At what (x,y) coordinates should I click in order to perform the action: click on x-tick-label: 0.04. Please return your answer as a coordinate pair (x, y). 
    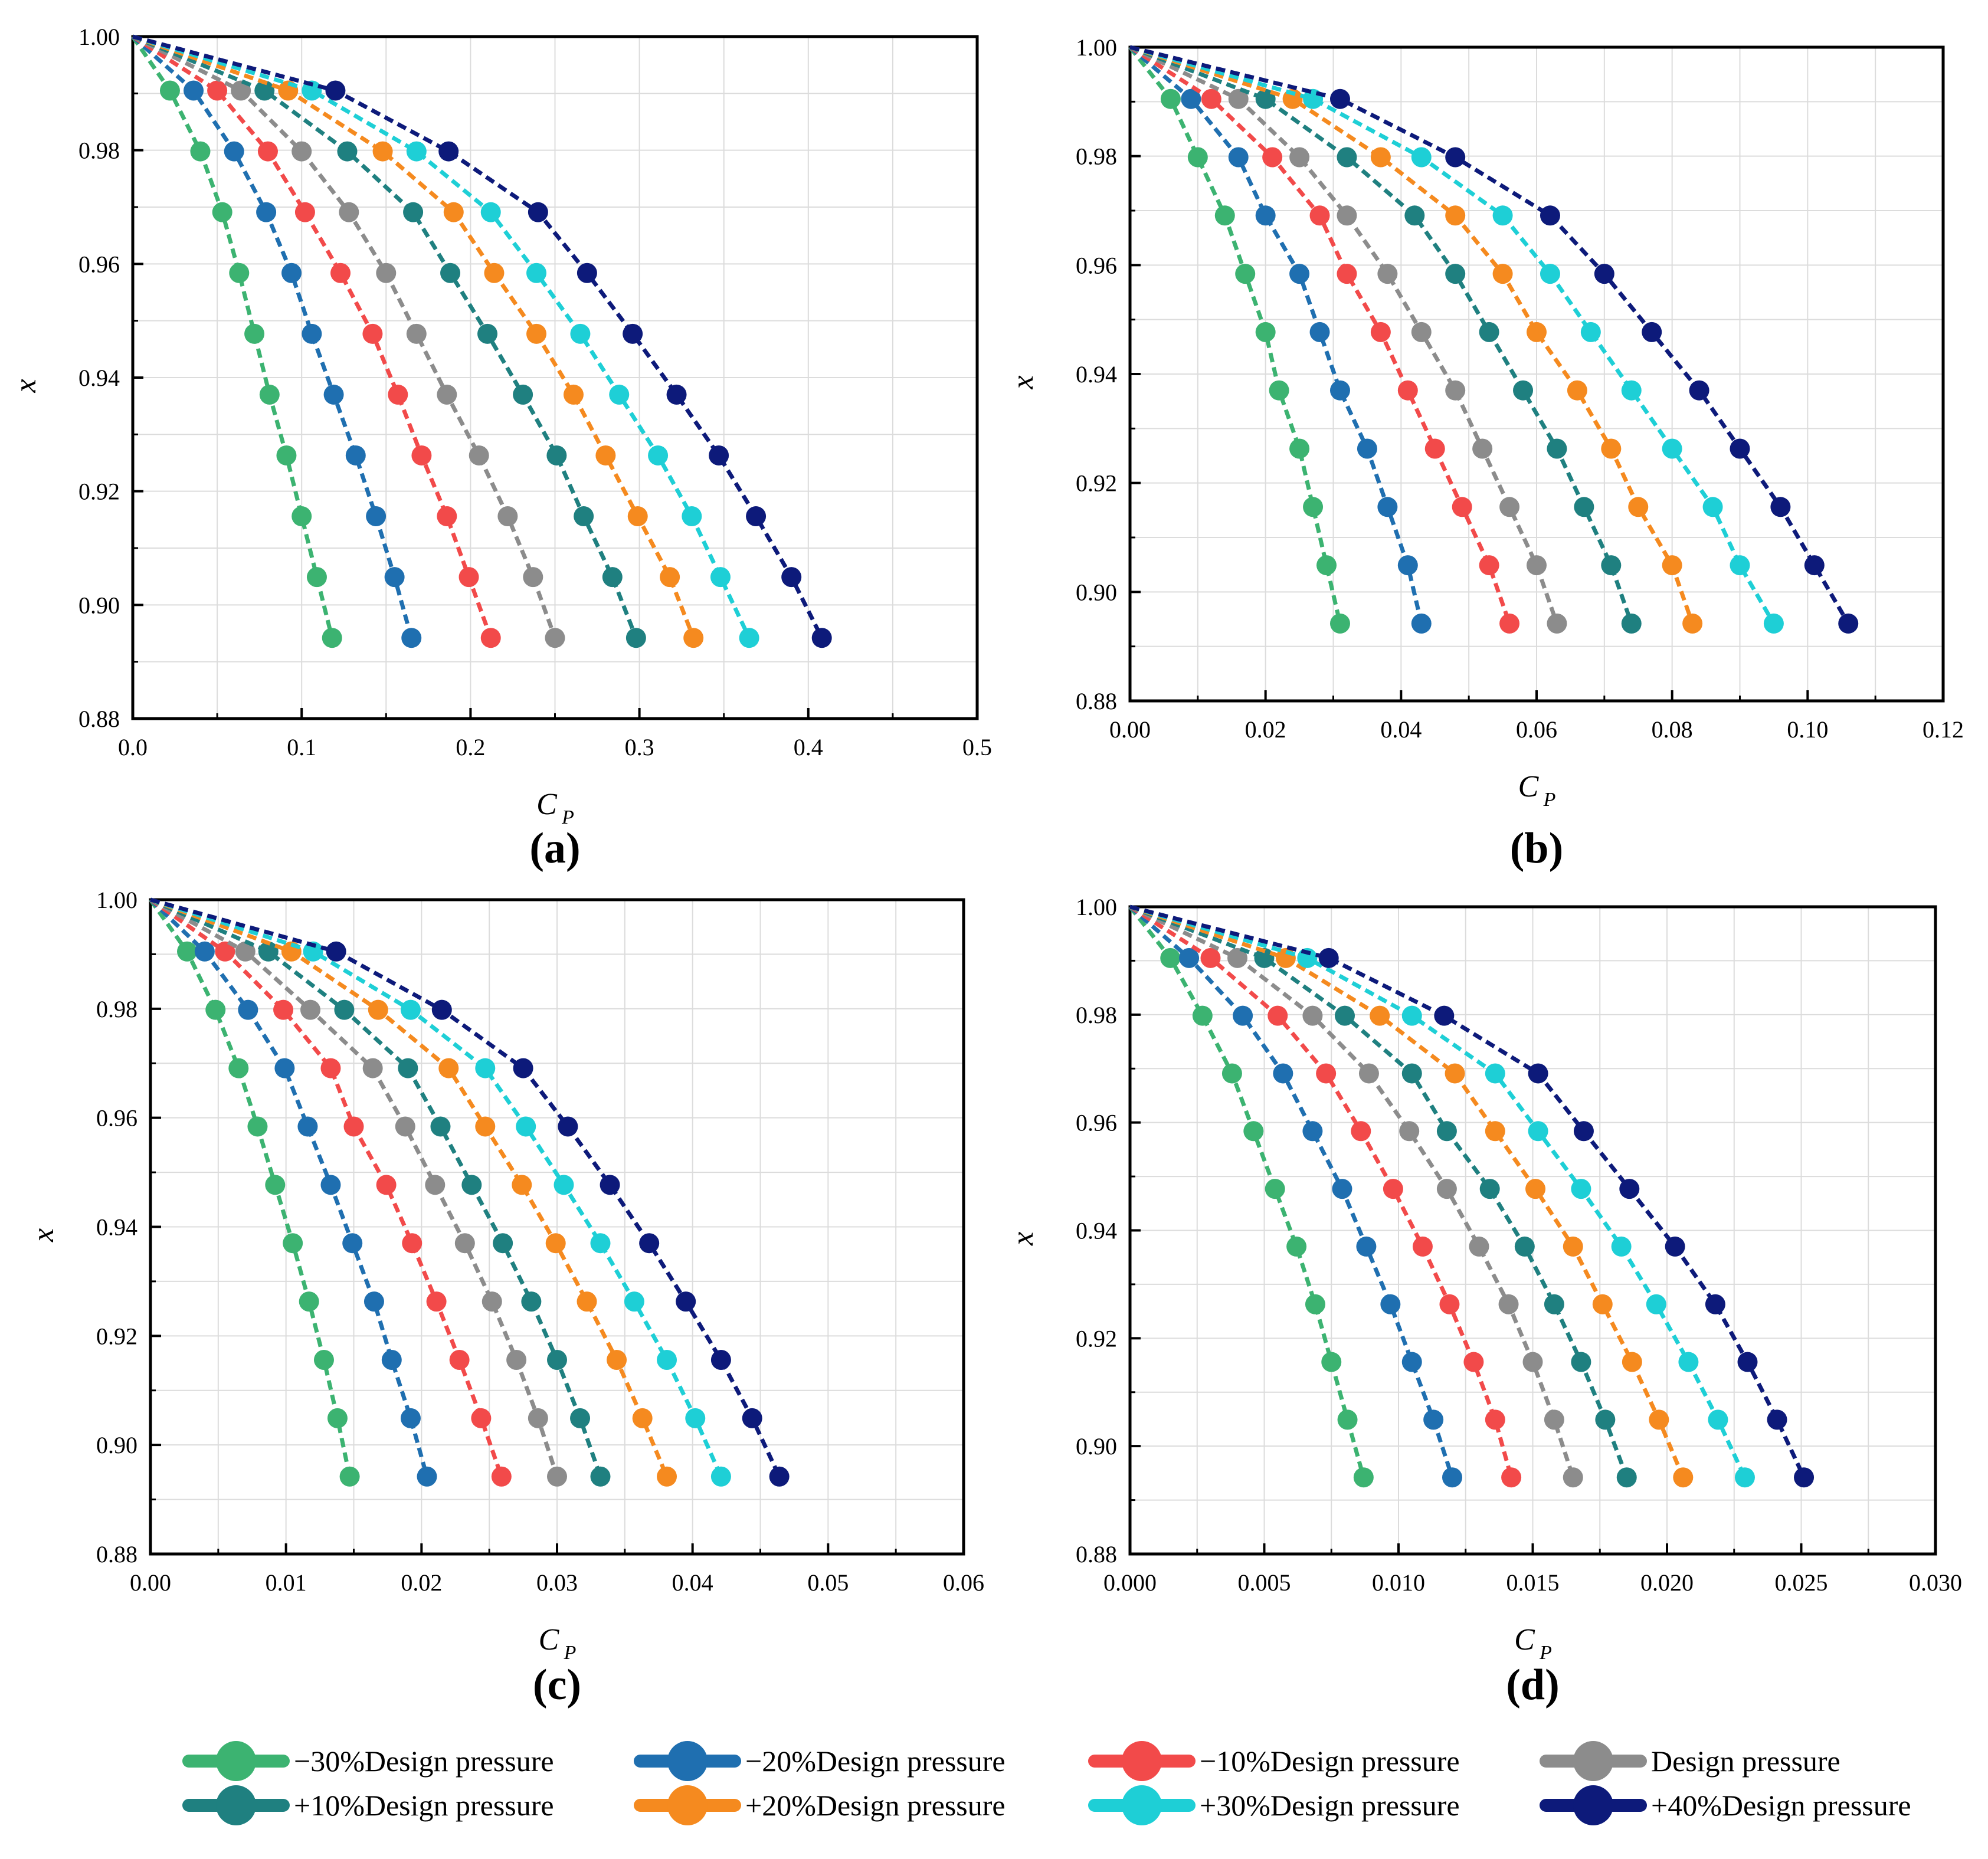
    Looking at the image, I should click on (692, 1583).